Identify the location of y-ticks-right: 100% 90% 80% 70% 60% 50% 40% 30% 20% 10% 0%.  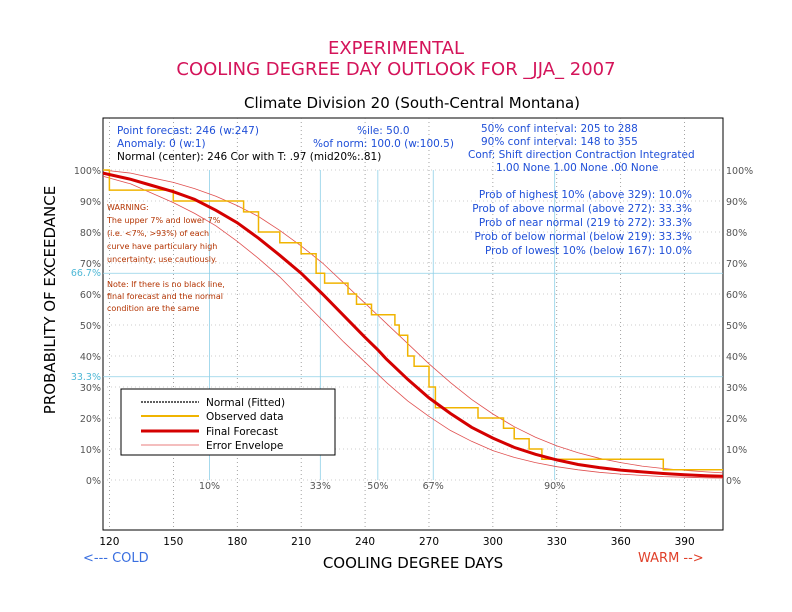
(739, 326).